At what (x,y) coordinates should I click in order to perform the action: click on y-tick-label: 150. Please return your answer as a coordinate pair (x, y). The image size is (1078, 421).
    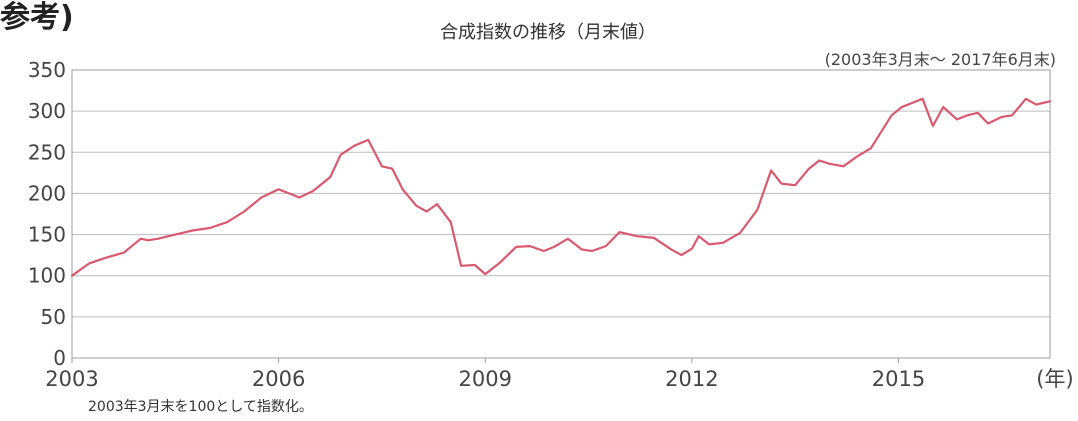
    Looking at the image, I should click on (47, 235).